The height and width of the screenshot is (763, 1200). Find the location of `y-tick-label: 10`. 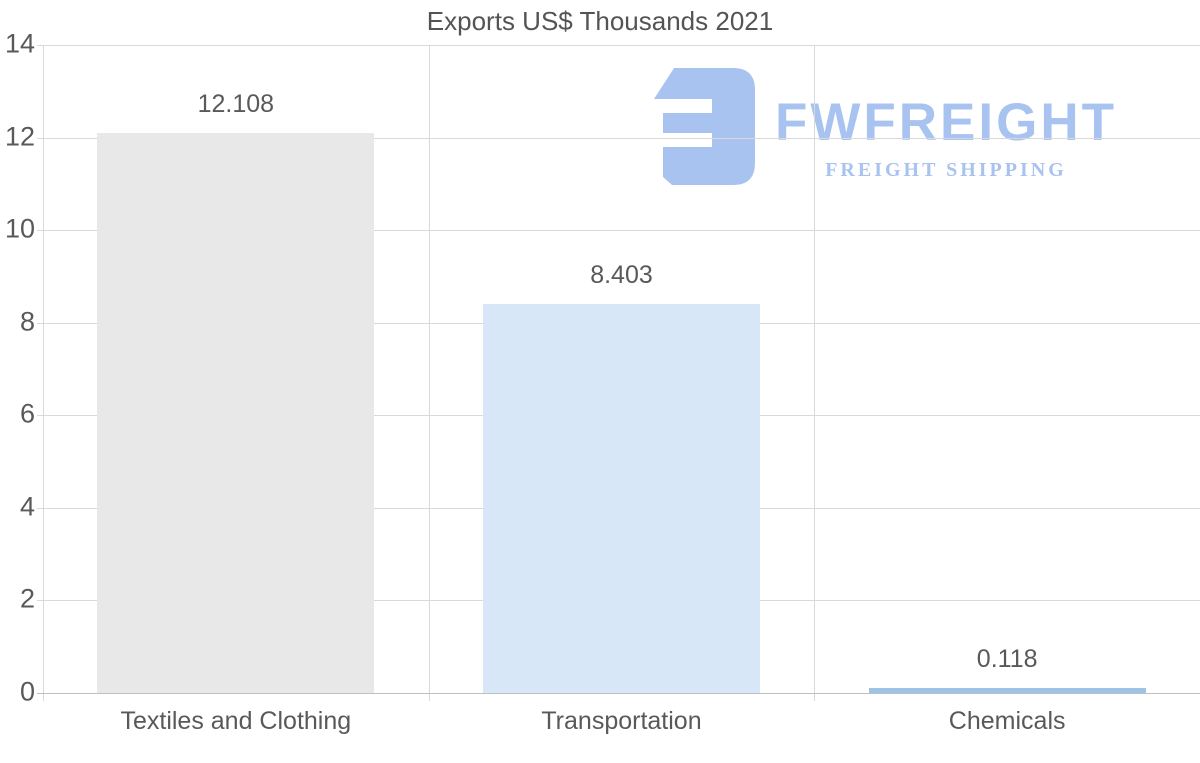

y-tick-label: 10 is located at coordinates (19, 228).